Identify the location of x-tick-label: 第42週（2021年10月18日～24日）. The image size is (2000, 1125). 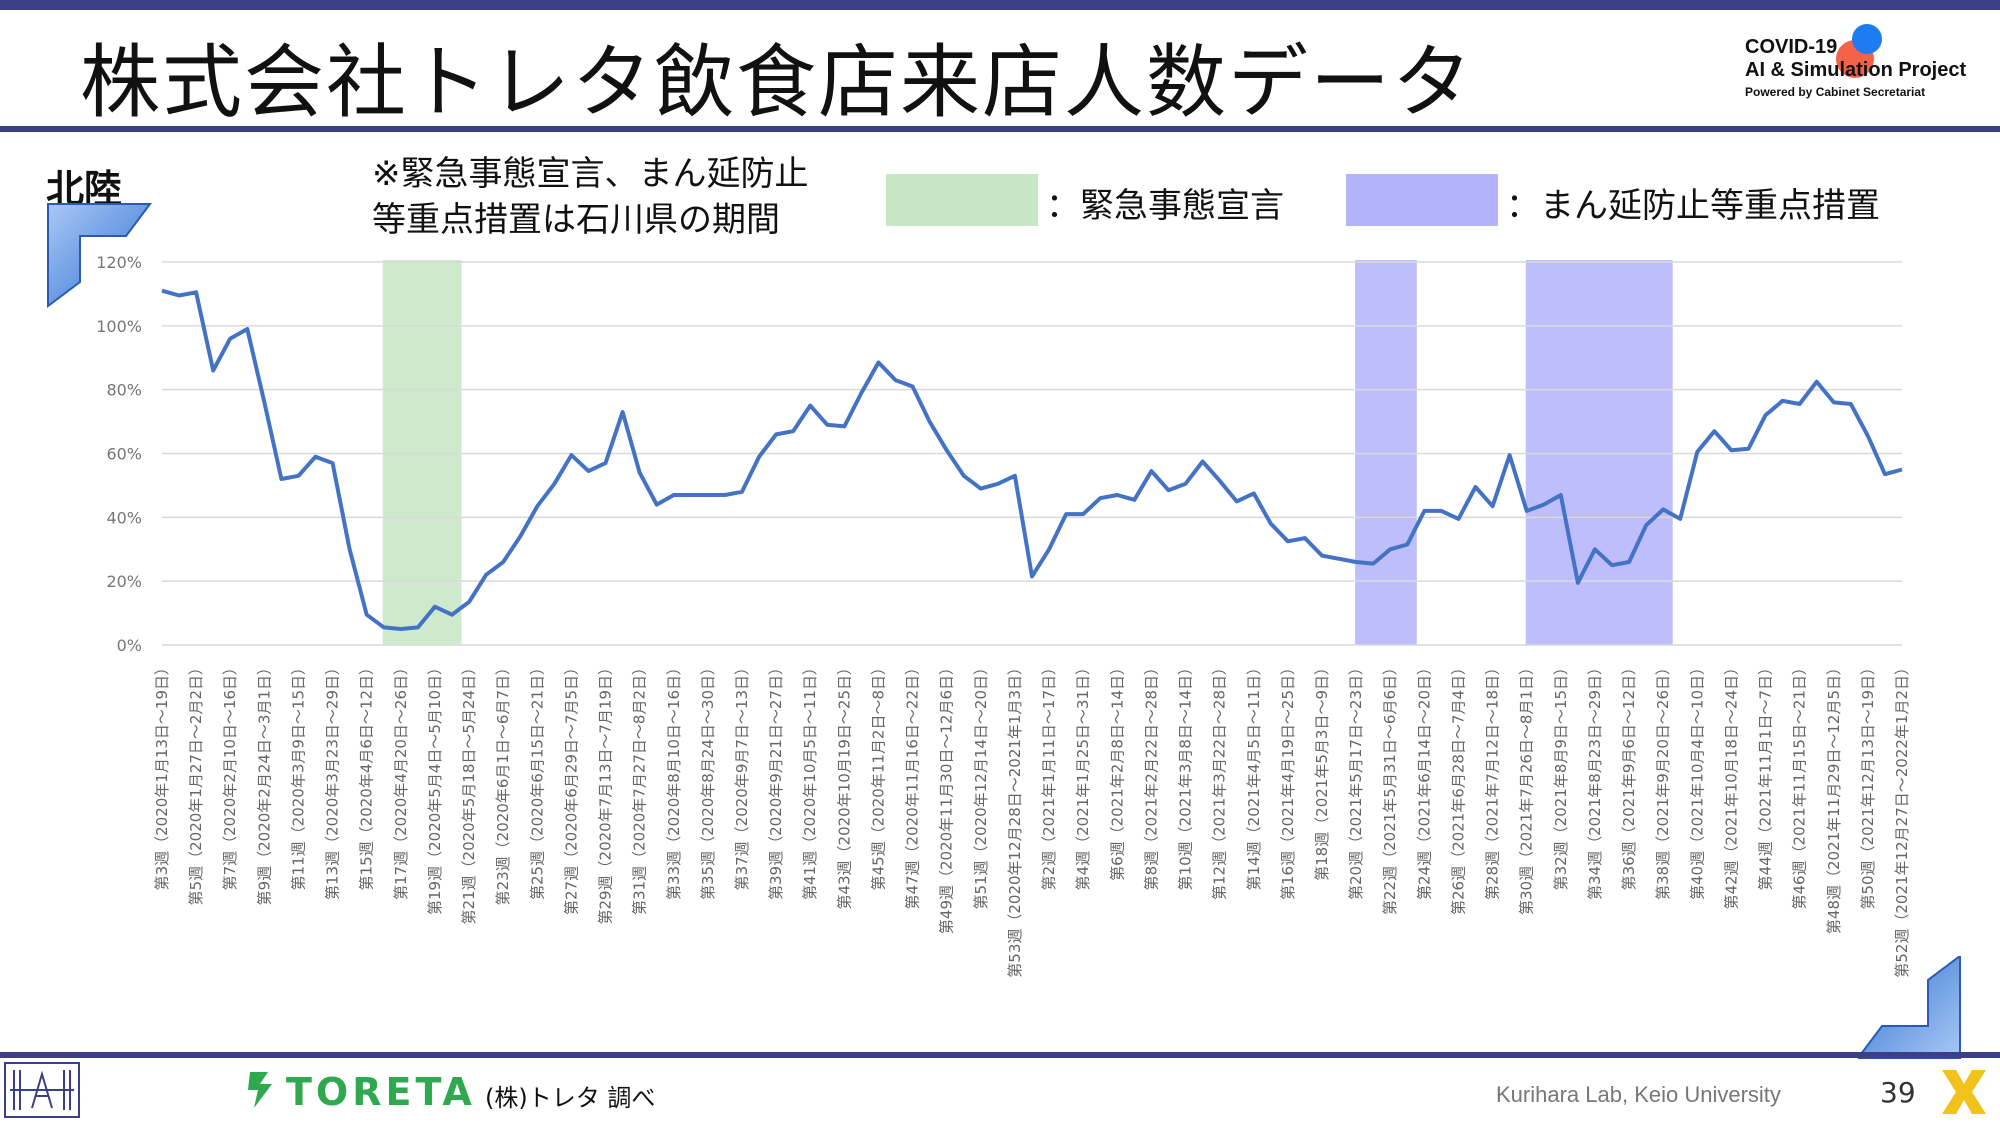
(1731, 785).